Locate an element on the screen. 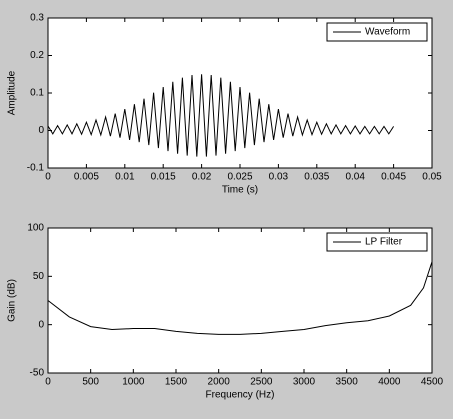  y-axis-label: Gain (dB) is located at coordinates (12, 300).